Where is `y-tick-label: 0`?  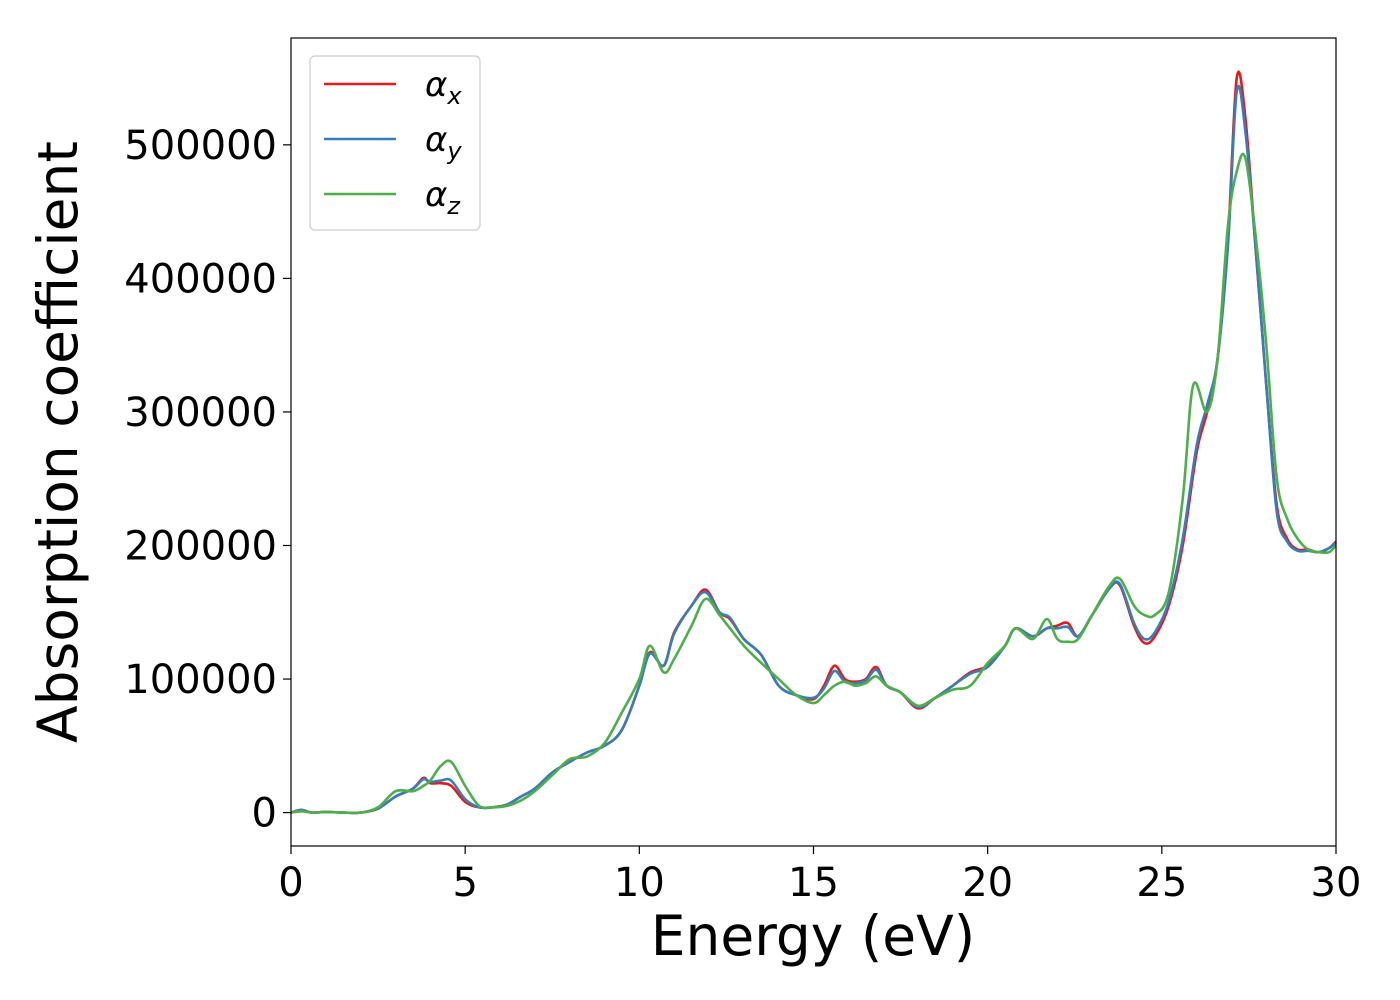 y-tick-label: 0 is located at coordinates (264, 814).